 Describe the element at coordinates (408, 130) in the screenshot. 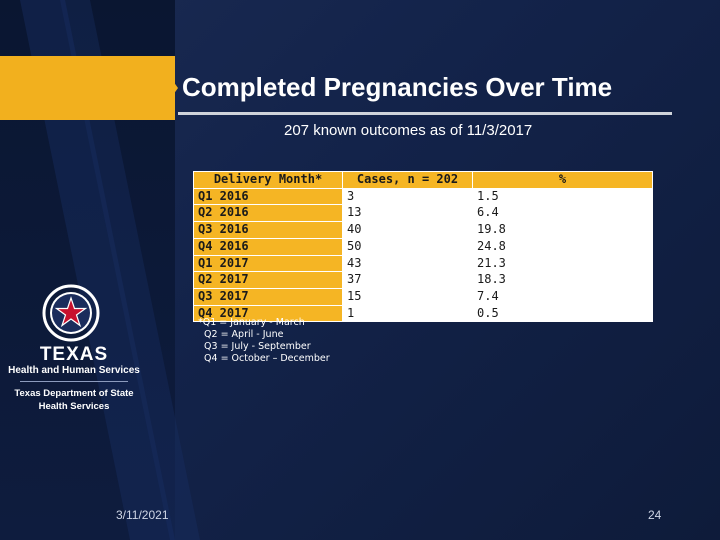

I see `slide-subtitle: 207 known outcomes as of 11/3/2017` at that location.